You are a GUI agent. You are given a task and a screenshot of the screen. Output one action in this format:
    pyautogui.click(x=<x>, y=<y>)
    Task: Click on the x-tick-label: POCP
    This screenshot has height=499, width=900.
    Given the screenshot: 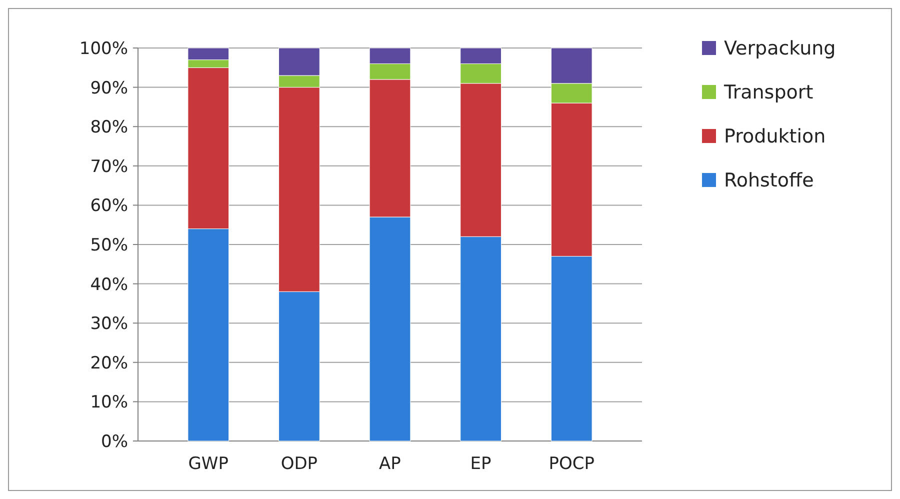 What is the action you would take?
    pyautogui.click(x=571, y=464)
    